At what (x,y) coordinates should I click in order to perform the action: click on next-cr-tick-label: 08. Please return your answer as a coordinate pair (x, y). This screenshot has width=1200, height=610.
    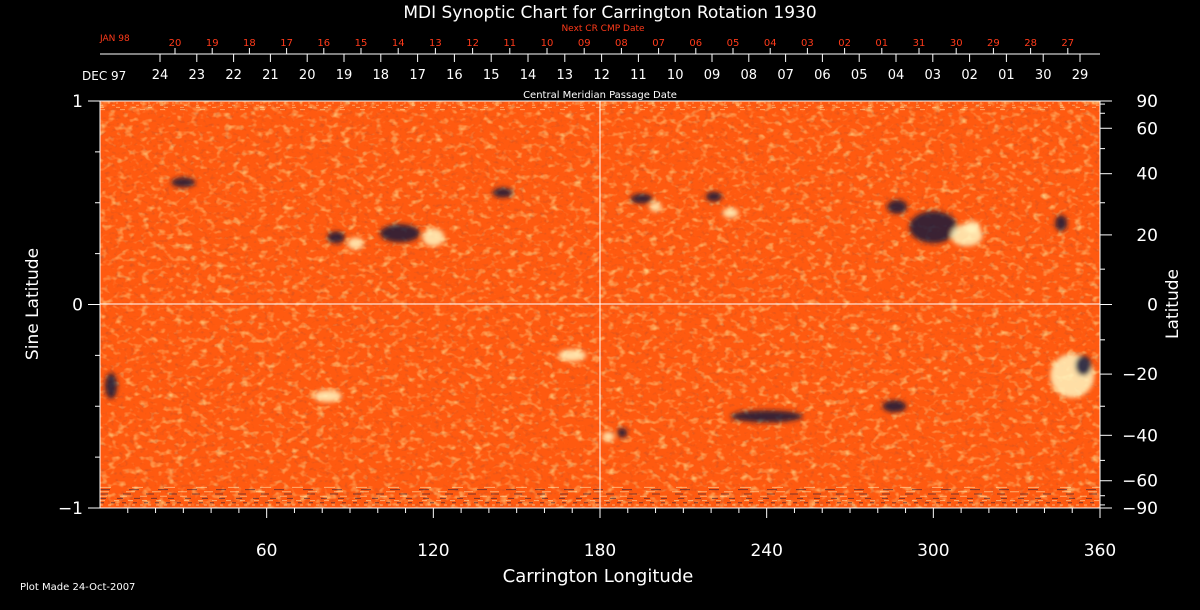
    Looking at the image, I should click on (621, 43).